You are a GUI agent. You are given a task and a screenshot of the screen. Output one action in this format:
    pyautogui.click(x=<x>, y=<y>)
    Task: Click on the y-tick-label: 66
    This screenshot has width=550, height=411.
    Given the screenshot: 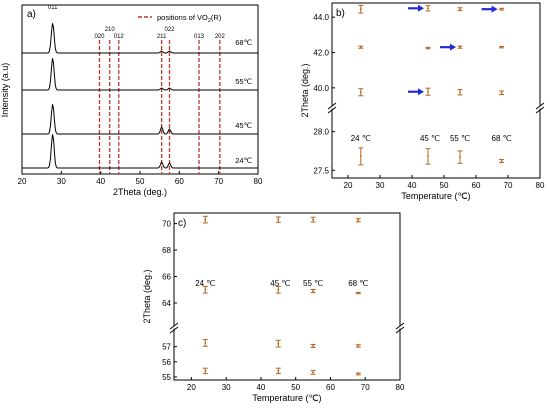 What is the action you would take?
    pyautogui.click(x=166, y=277)
    